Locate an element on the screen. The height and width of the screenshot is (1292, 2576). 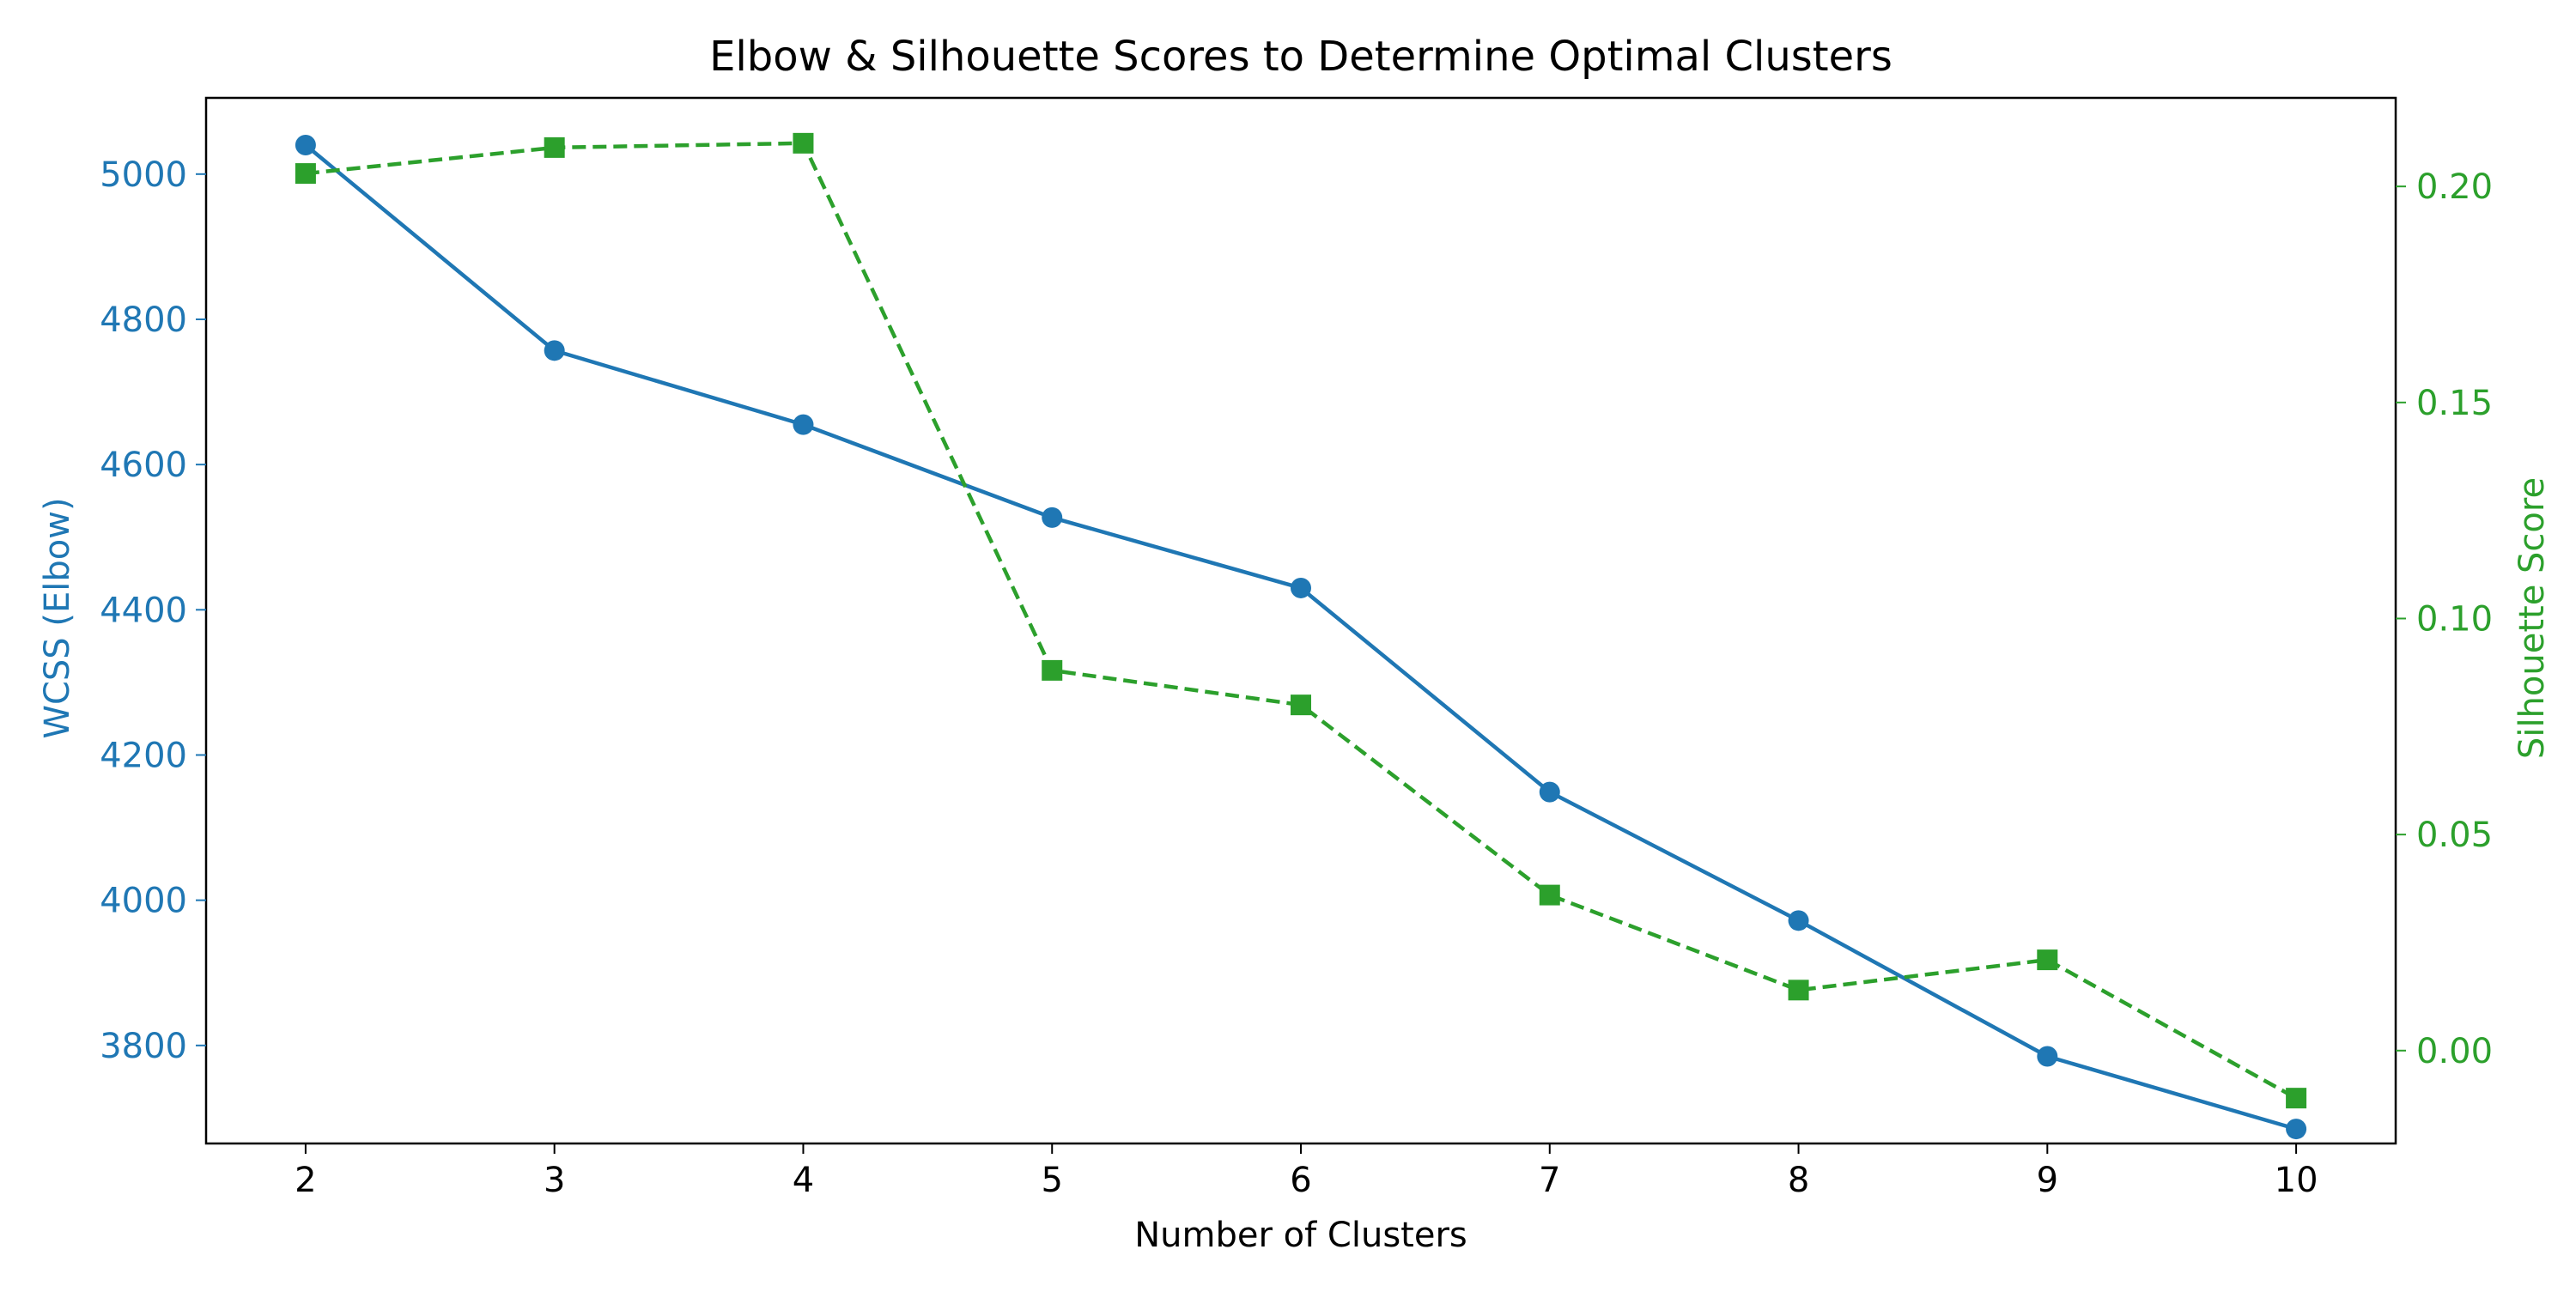
right-y-tick-label: 0.00 is located at coordinates (2455, 1051).